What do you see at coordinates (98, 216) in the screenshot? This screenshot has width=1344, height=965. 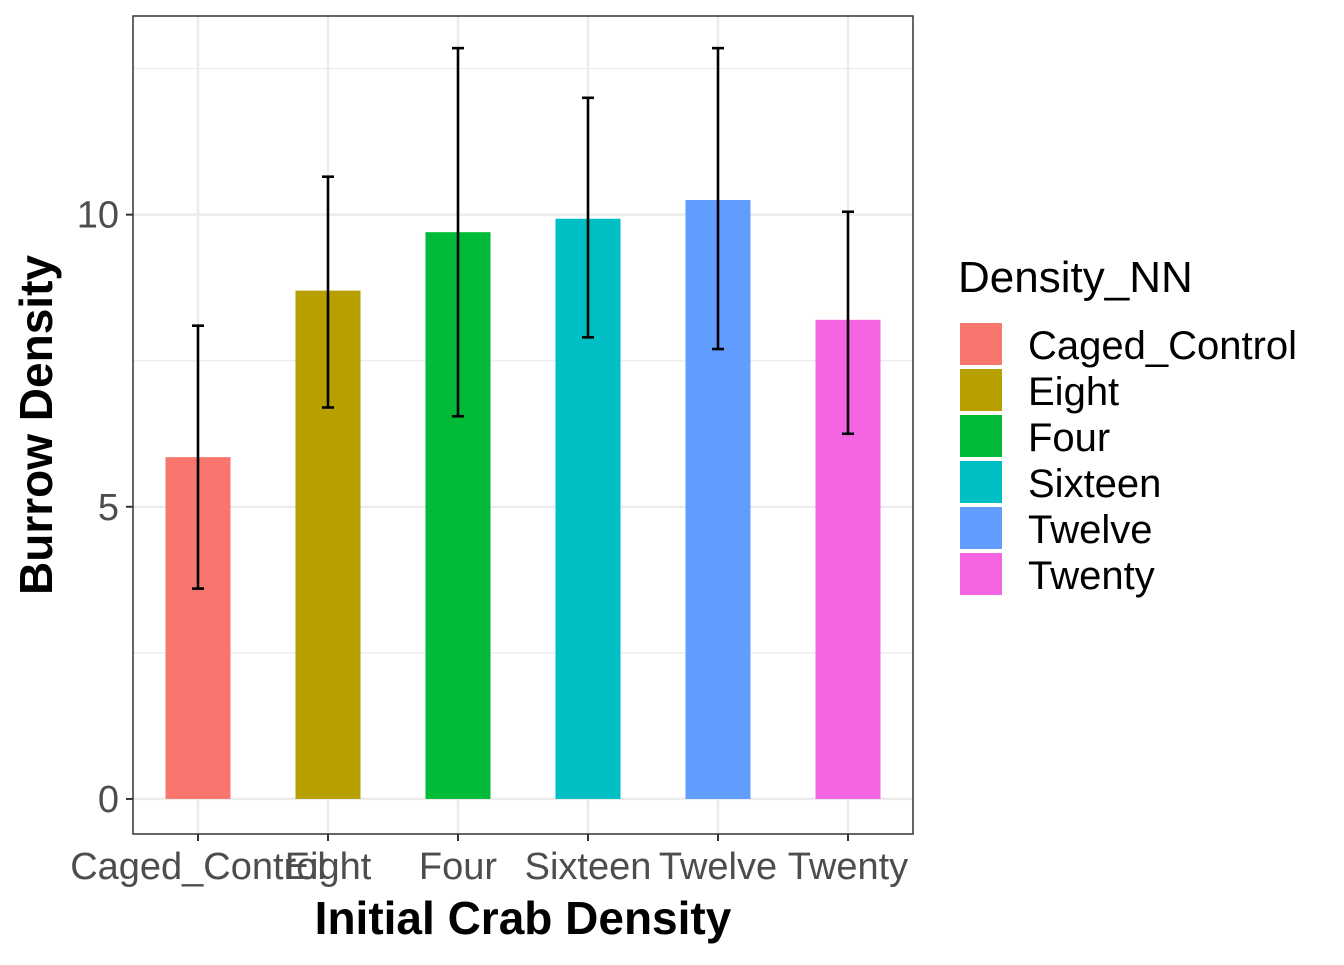 I see `y-tick-label: 10` at bounding box center [98, 216].